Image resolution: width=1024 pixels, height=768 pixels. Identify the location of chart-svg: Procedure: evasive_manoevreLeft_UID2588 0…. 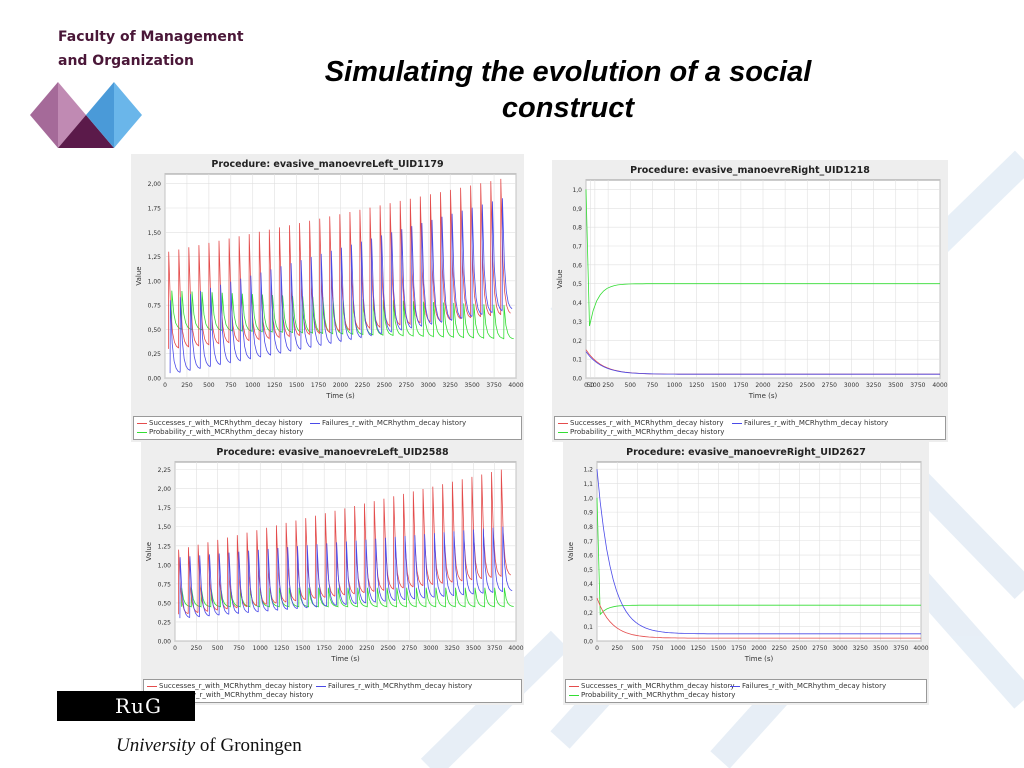
(334, 555).